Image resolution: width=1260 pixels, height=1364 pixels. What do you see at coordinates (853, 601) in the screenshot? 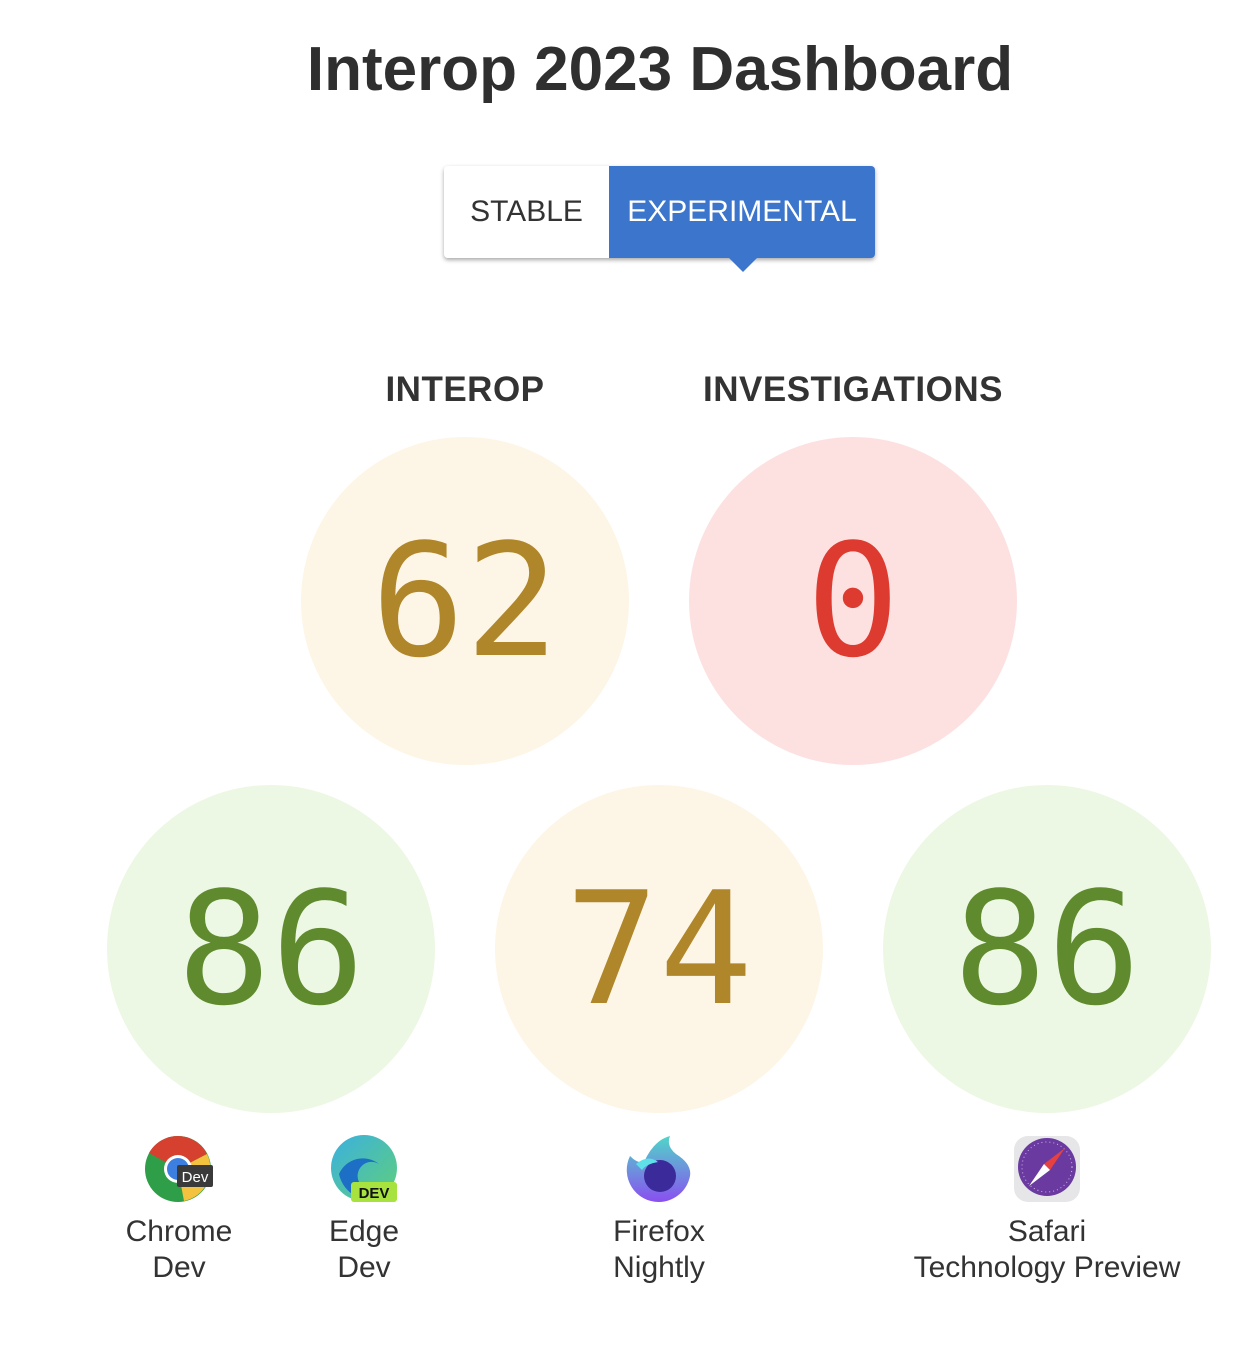
I see `investigations-score: 0` at bounding box center [853, 601].